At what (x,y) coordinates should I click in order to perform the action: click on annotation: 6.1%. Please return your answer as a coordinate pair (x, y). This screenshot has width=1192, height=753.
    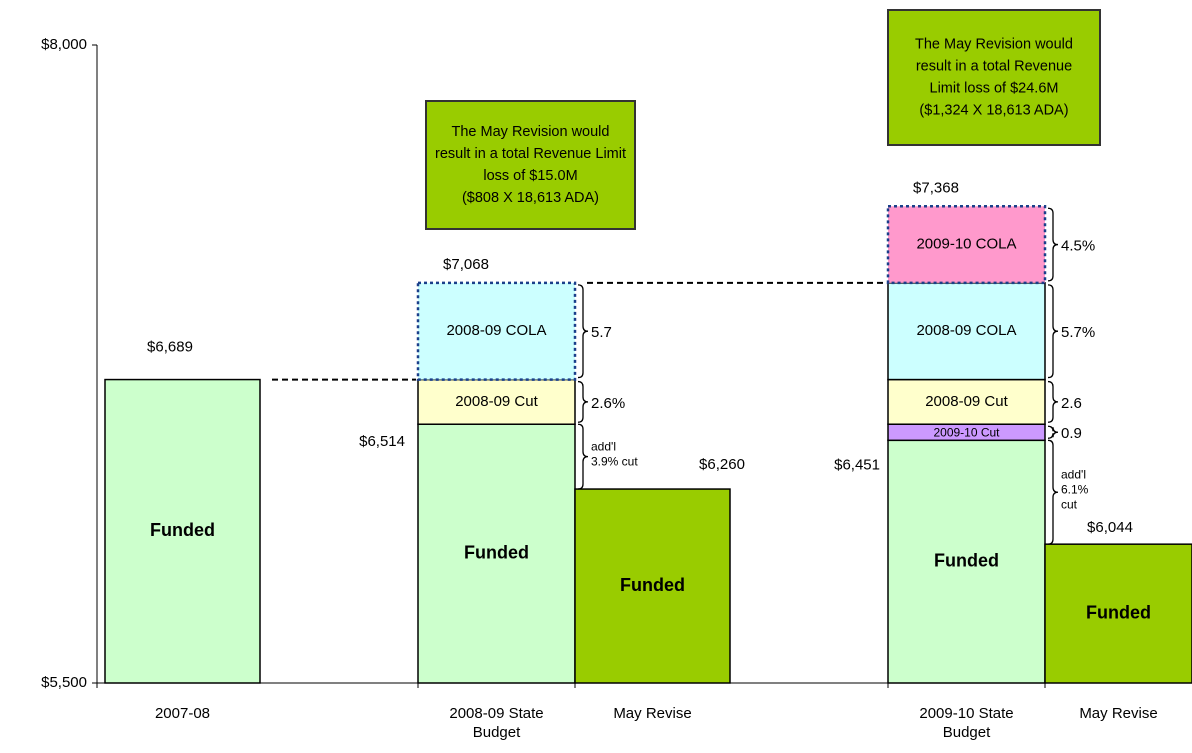
    Looking at the image, I should click on (1075, 489).